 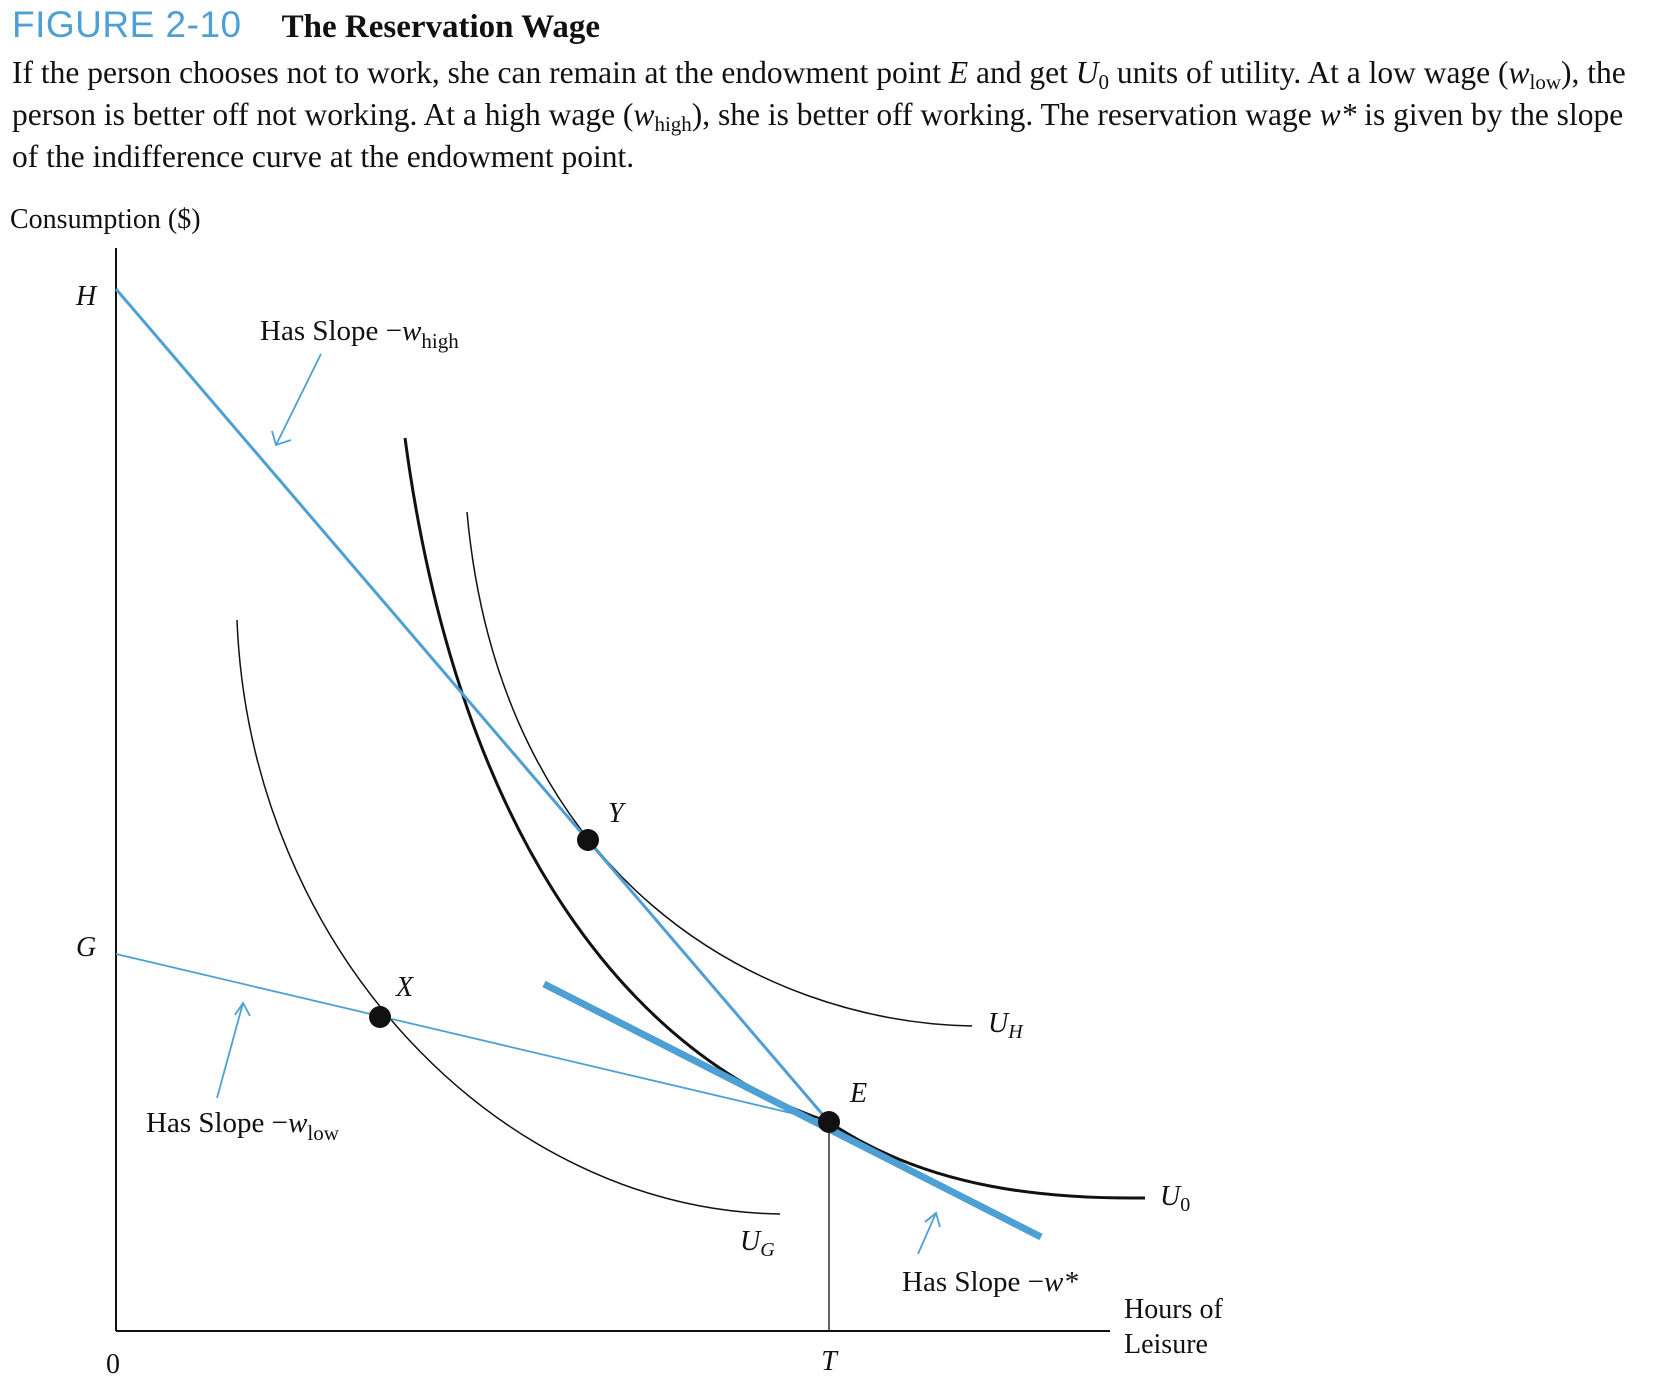 I want to click on tangent-line-reservation-wage, so click(x=792, y=1110).